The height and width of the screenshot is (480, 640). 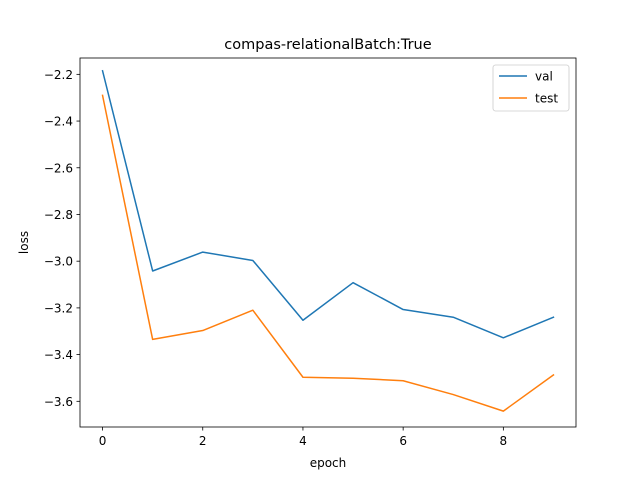 I want to click on x-axis-title: epoch, so click(x=328, y=463).